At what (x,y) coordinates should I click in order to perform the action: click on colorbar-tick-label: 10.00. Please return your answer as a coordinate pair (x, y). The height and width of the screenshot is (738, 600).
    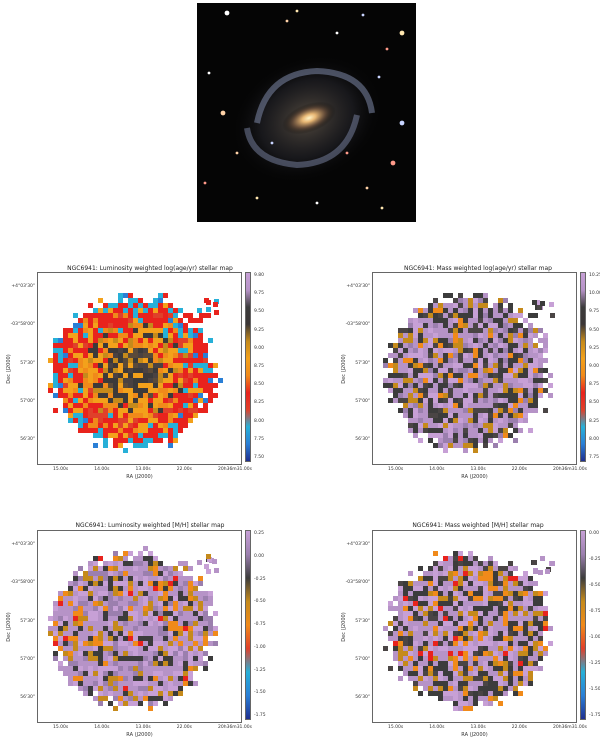
    Looking at the image, I should click on (594, 294).